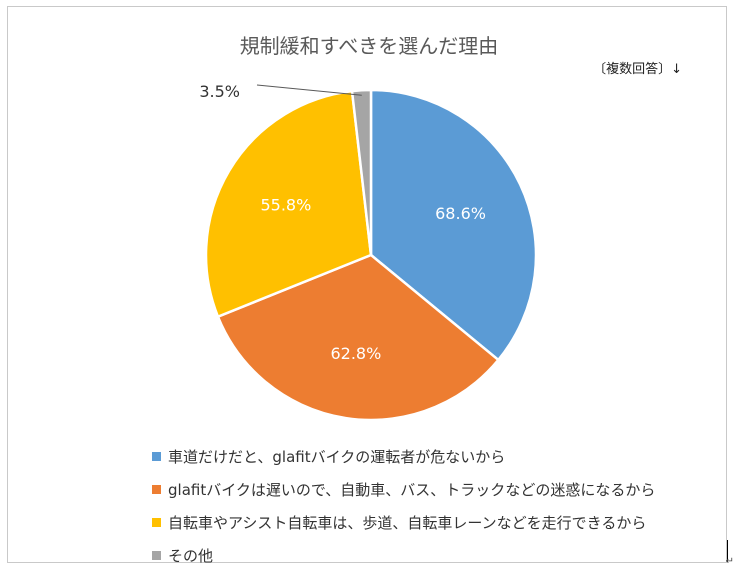 The height and width of the screenshot is (578, 738). What do you see at coordinates (355, 353) in the screenshot?
I see `slice-data-label-2: 62.8%` at bounding box center [355, 353].